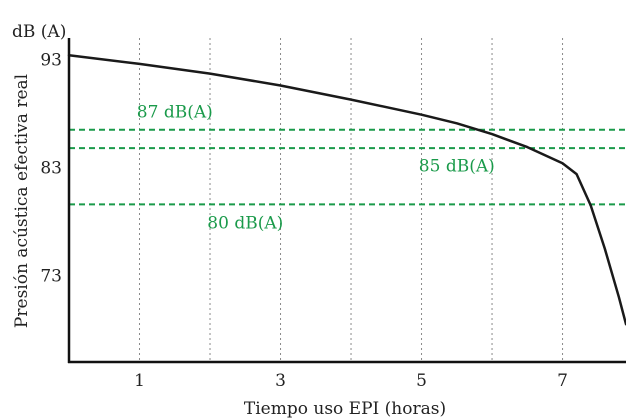 This screenshot has height=419, width=626. What do you see at coordinates (22, 201) in the screenshot?
I see `y-axis-label: Presión acústica efectiva real` at bounding box center [22, 201].